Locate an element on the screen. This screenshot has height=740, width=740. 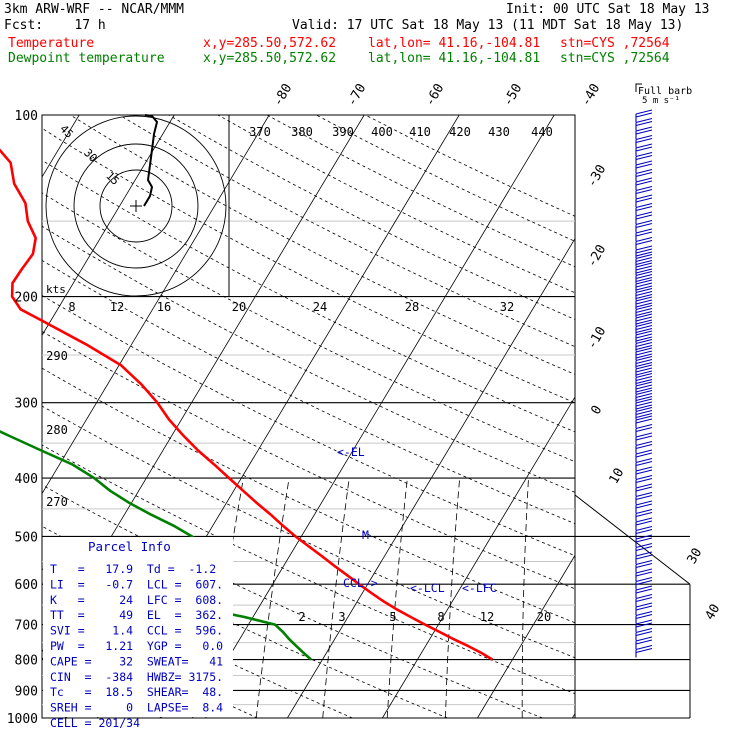
theta-label: 390 is located at coordinates (343, 132).